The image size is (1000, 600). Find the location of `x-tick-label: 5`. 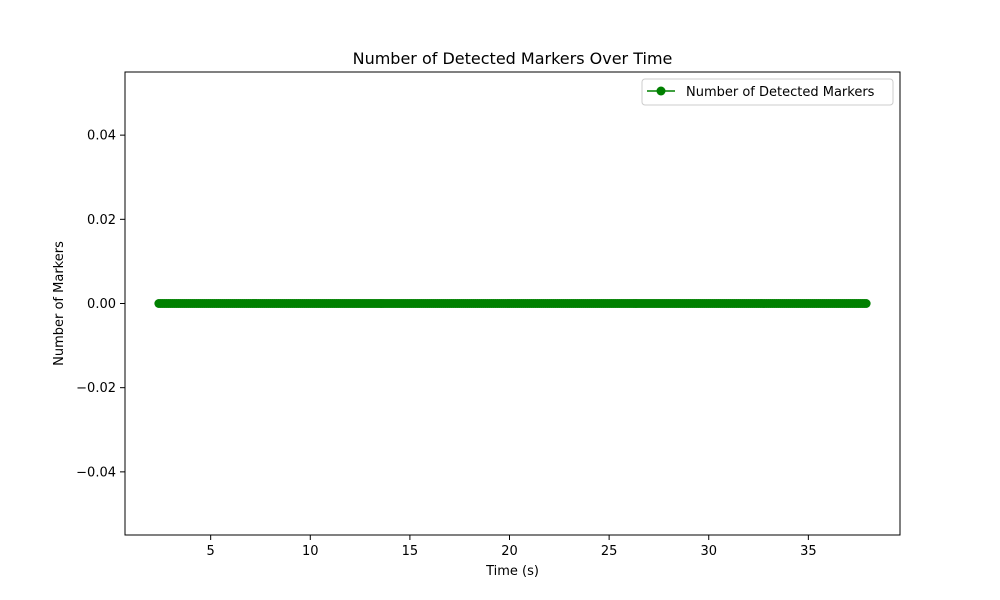

x-tick-label: 5 is located at coordinates (211, 551).